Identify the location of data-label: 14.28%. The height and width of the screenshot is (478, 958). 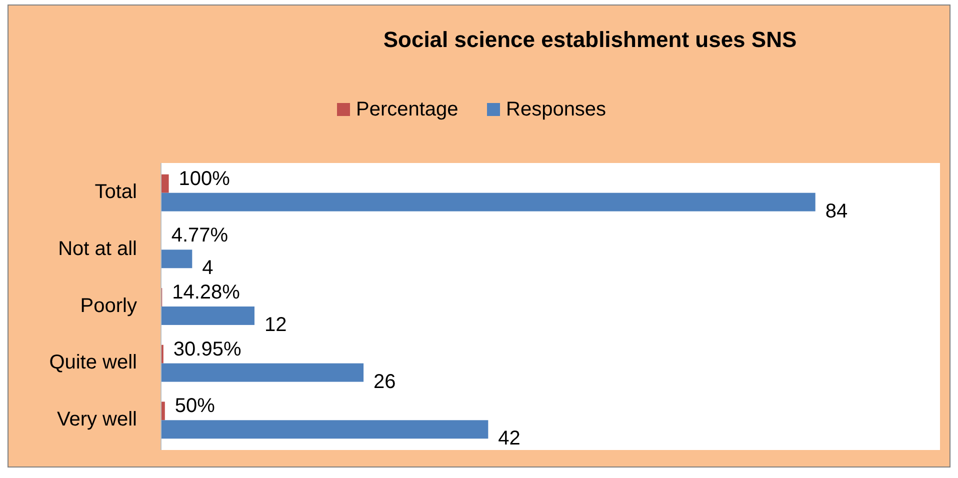
(206, 293).